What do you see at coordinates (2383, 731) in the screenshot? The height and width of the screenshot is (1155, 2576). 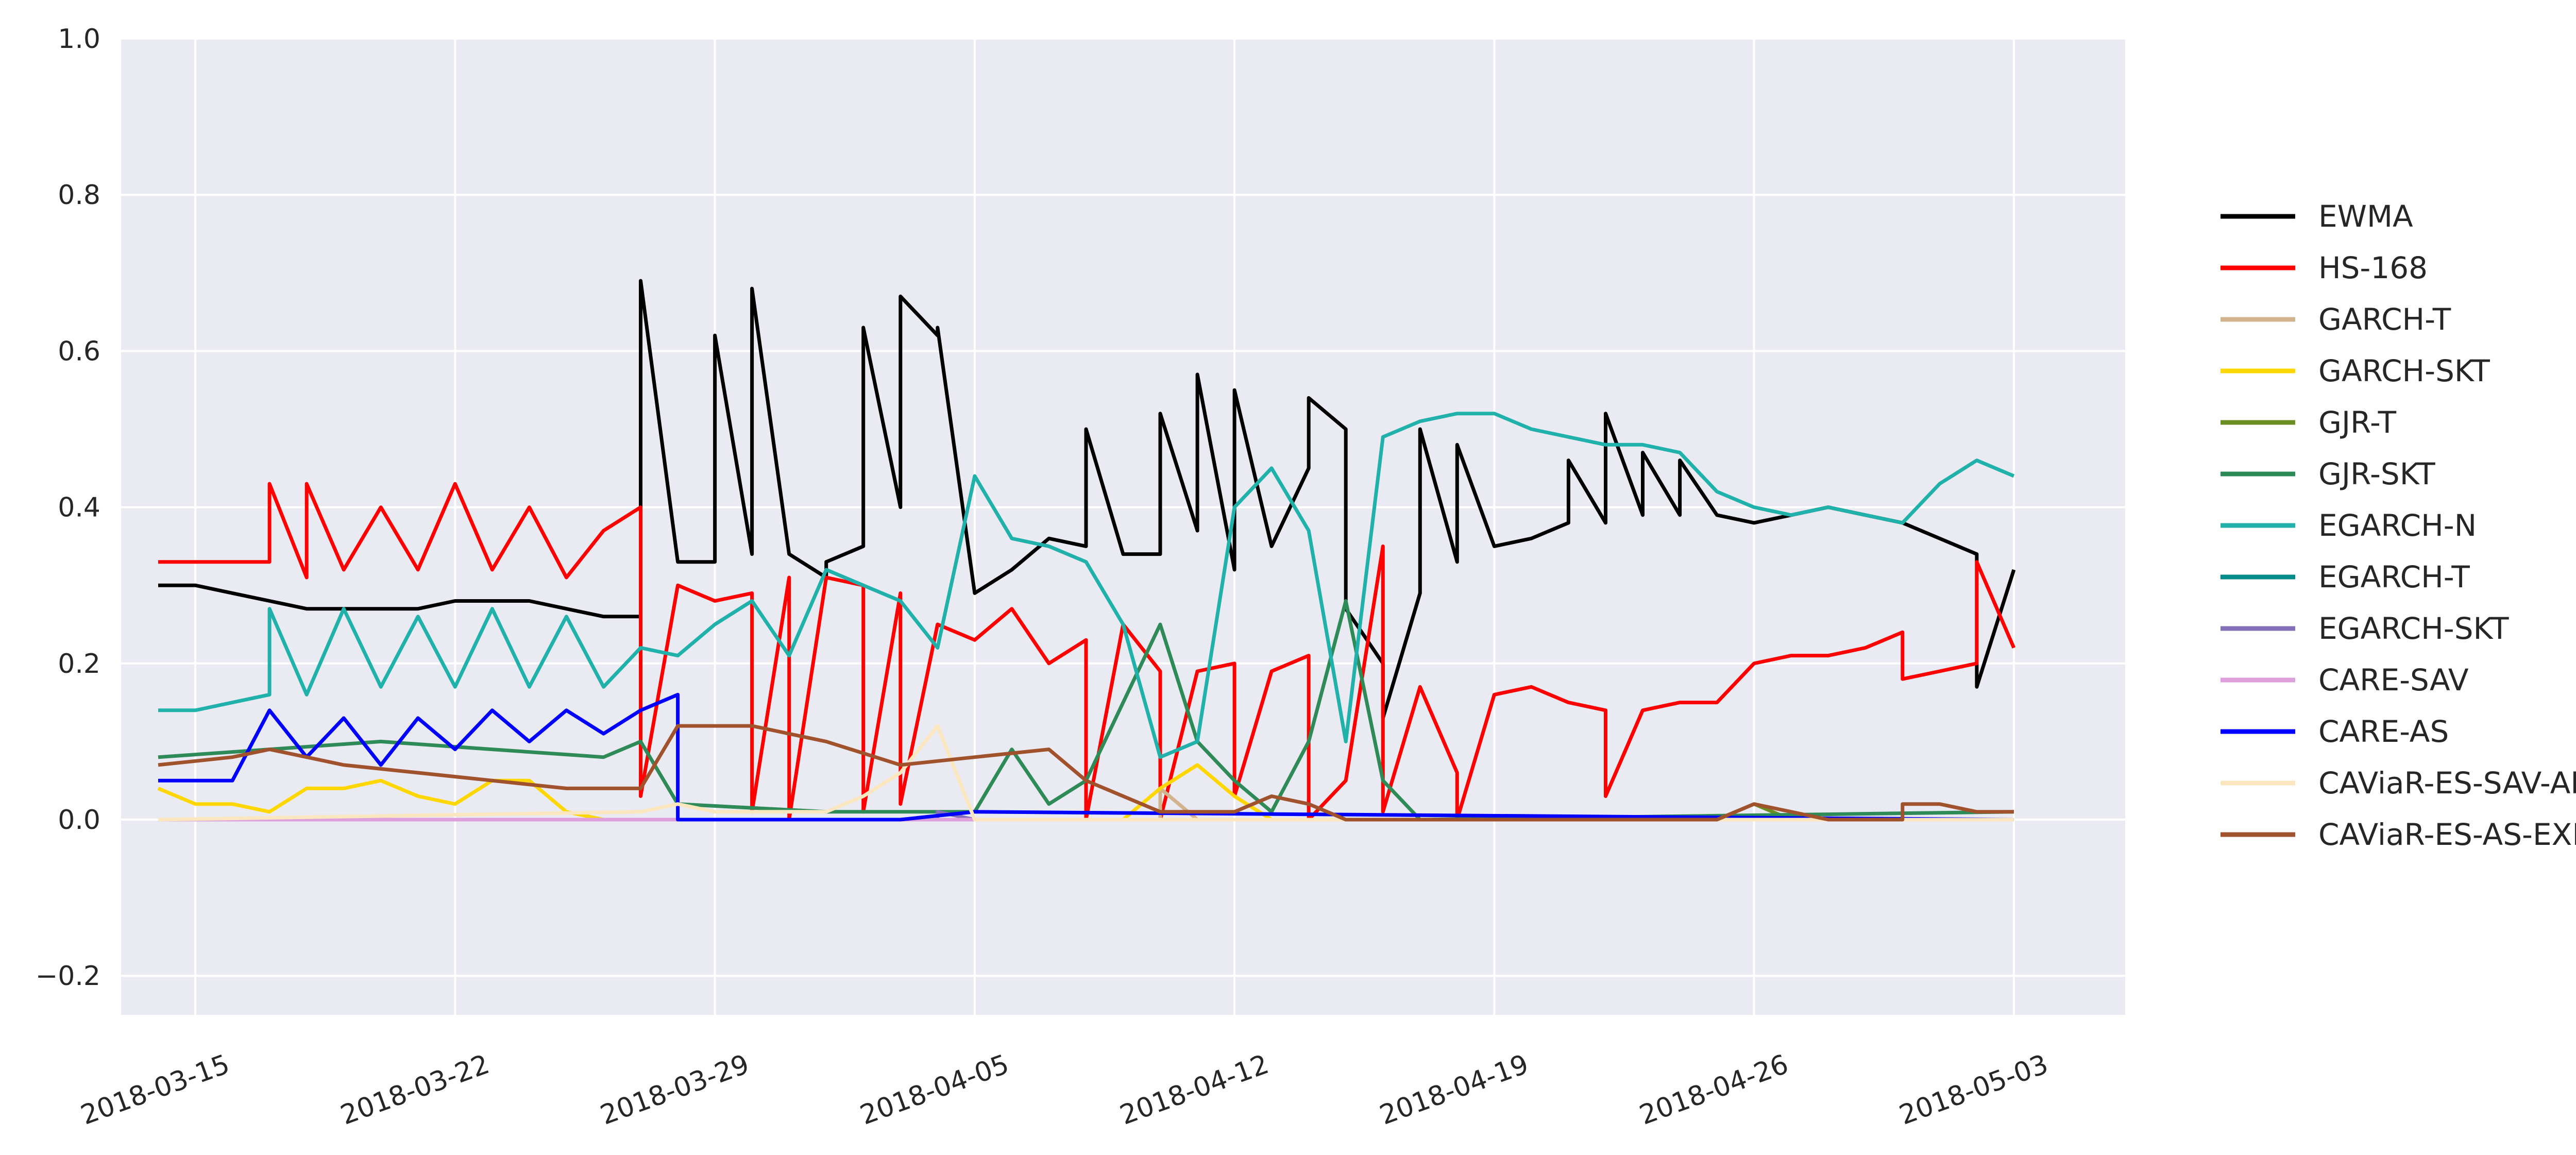 I see `legend-label: CARE-AS` at bounding box center [2383, 731].